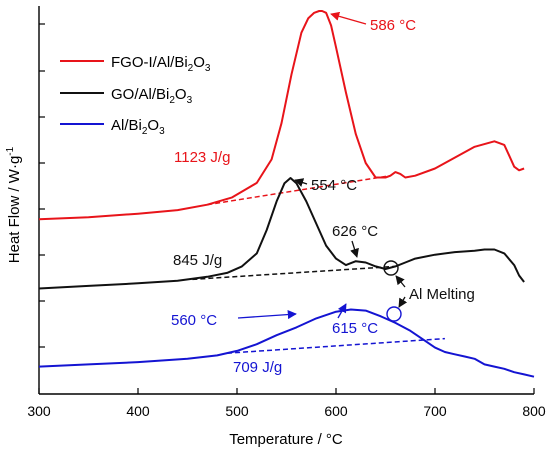 The image size is (550, 453). I want to click on x-tick-label-400: 400, so click(138, 411).